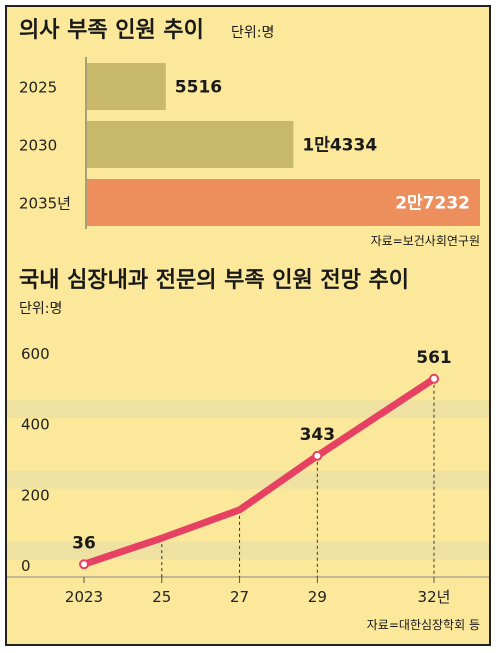 The height and width of the screenshot is (653, 500). What do you see at coordinates (45, 204) in the screenshot?
I see `bar-category-label-2: 2035년` at bounding box center [45, 204].